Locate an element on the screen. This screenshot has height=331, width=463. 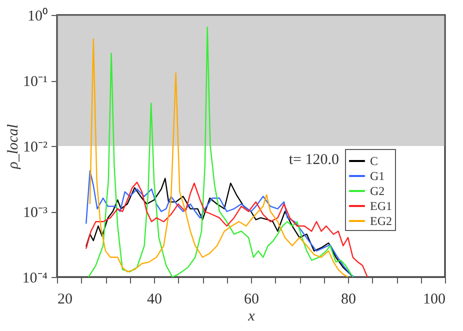
legend-label: EG2 is located at coordinates (381, 221).